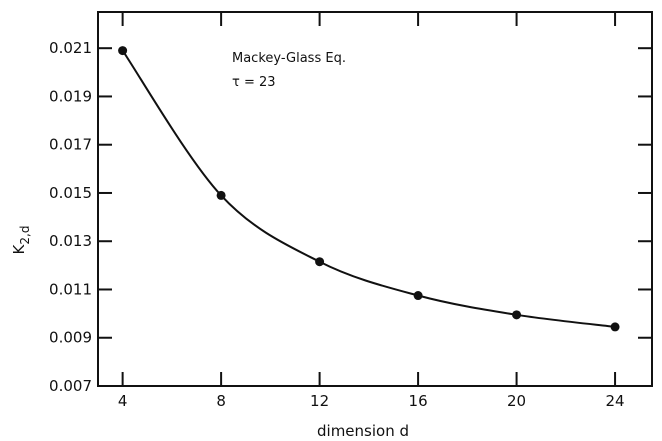  Describe the element at coordinates (319, 401) in the screenshot. I see `x-tick-label: 12` at that location.